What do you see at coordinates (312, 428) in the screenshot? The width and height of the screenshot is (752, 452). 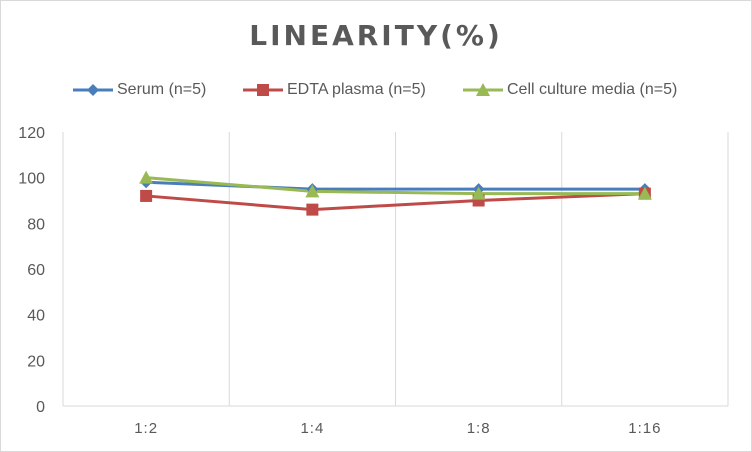 I see `x-tick-label: 1:4` at bounding box center [312, 428].